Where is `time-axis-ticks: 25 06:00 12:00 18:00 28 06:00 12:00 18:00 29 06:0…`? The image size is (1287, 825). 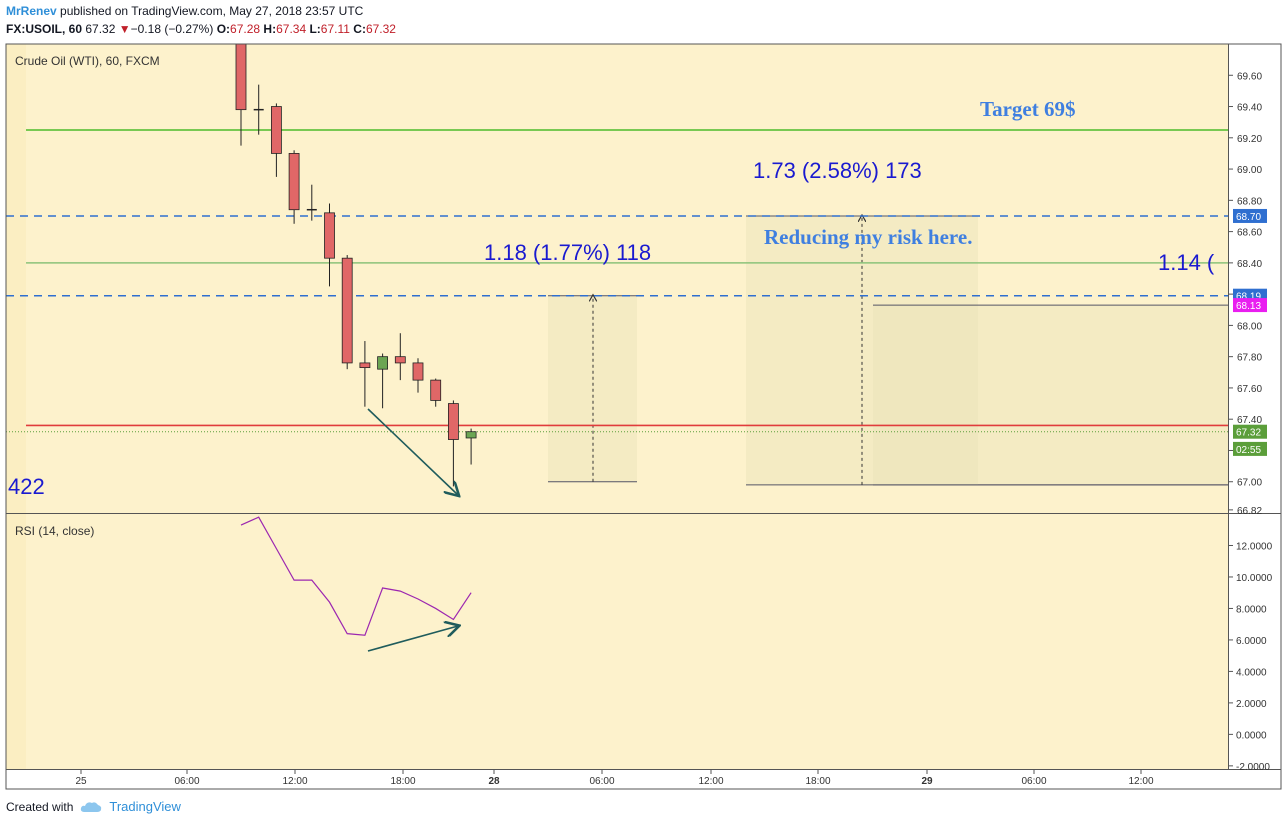 time-axis-ticks: 25 06:00 12:00 18:00 28 06:00 12:00 18:00 29 06:0… is located at coordinates (614, 778).